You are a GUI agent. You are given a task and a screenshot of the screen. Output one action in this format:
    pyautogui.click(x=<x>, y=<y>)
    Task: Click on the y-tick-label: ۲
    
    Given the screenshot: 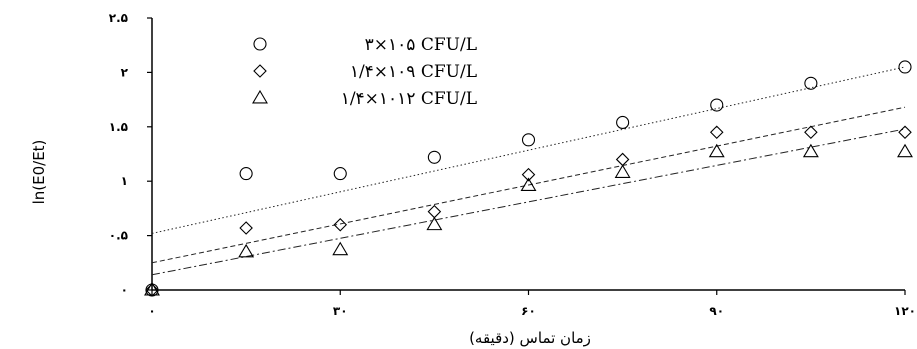 What is the action you would take?
    pyautogui.click(x=125, y=72)
    